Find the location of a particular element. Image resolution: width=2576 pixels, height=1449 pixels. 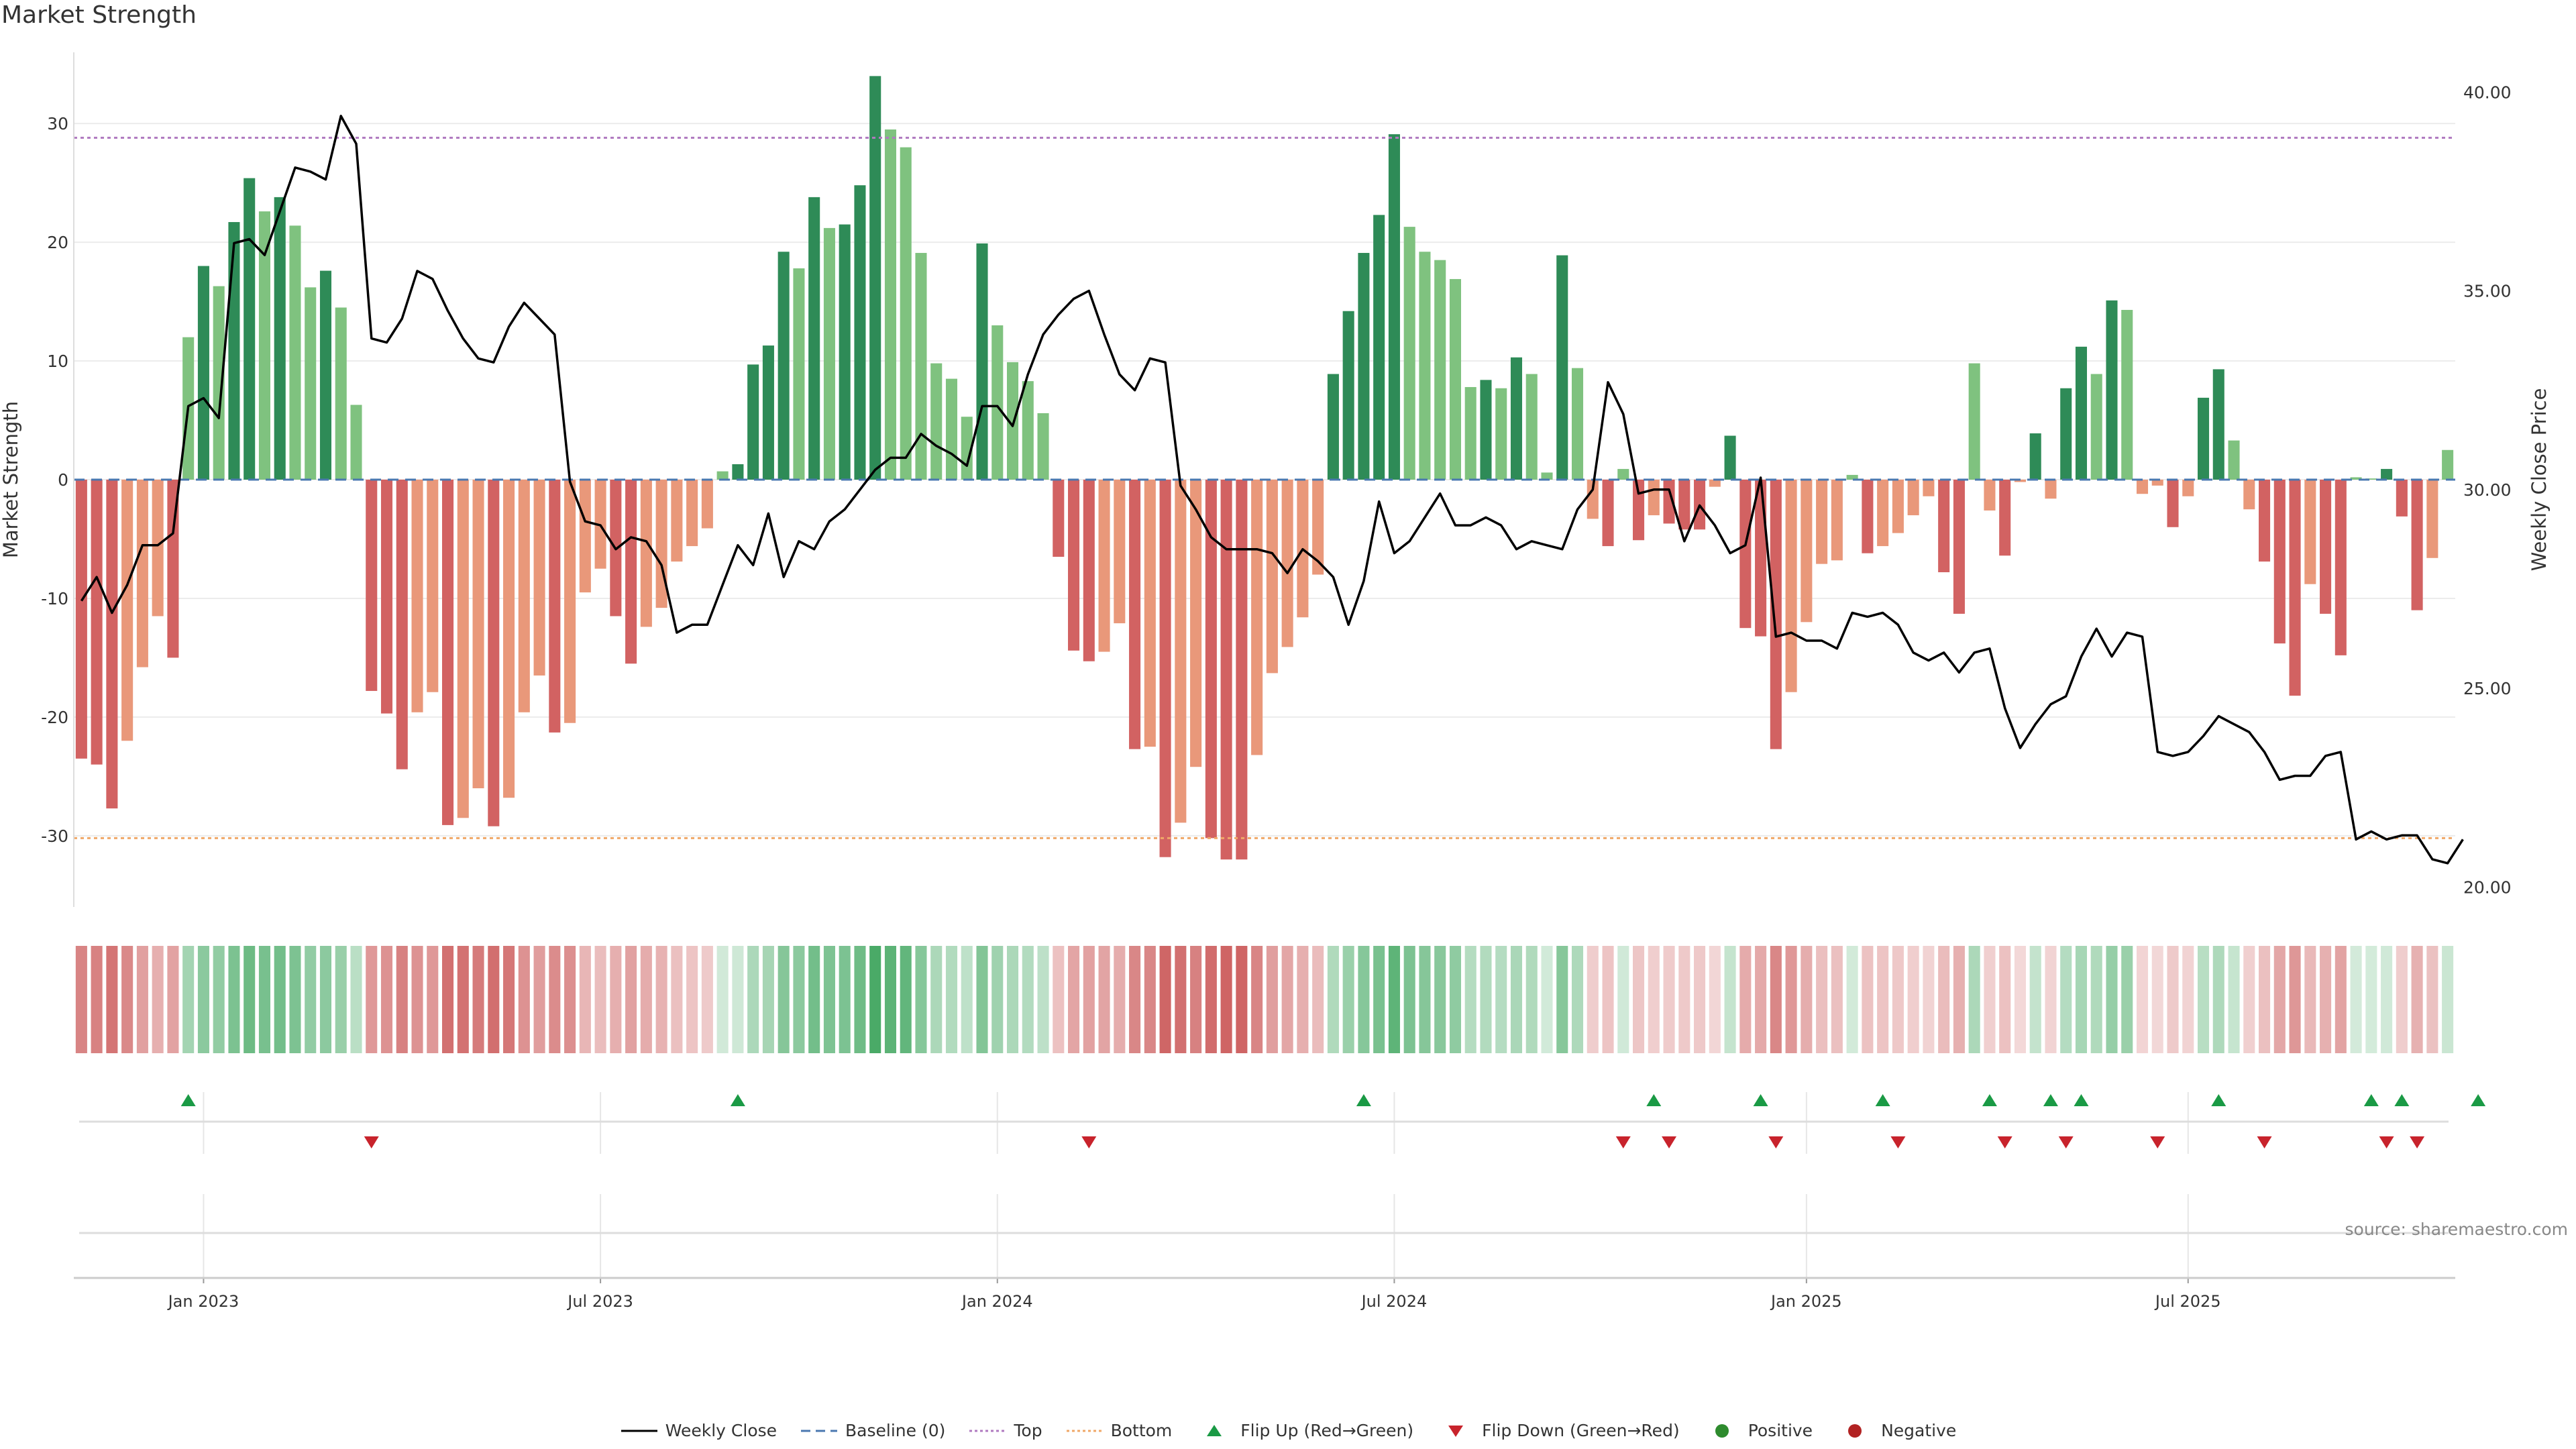

legend-item: Weekly Close is located at coordinates (698, 1430).